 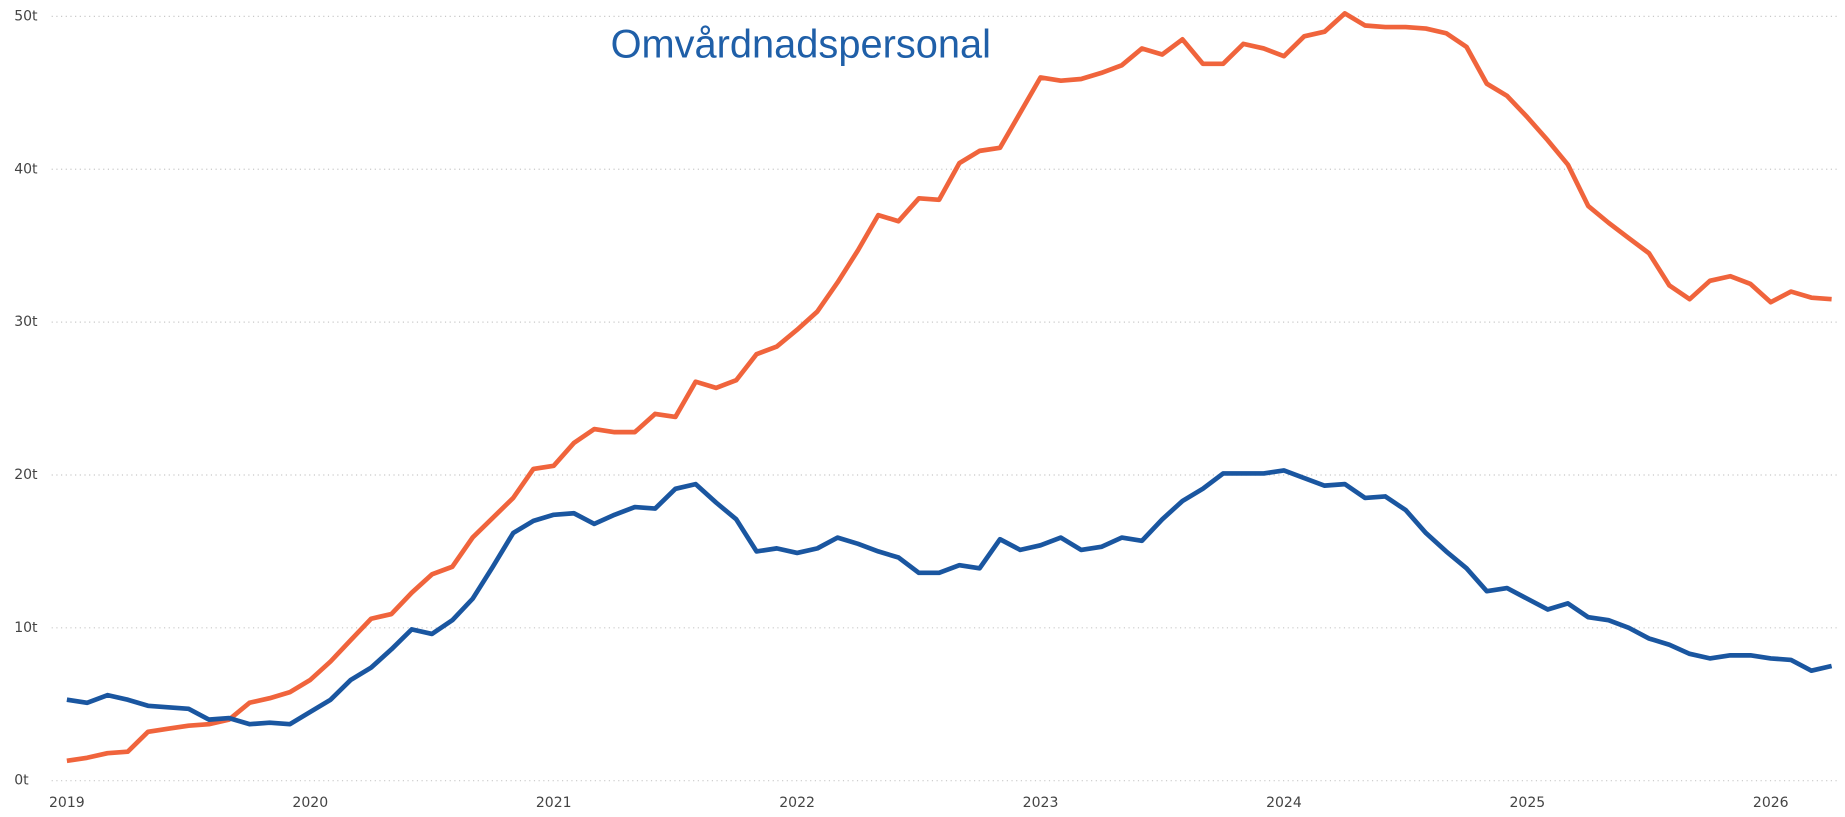 What do you see at coordinates (26, 16) in the screenshot?
I see `y-tick-label: 50t` at bounding box center [26, 16].